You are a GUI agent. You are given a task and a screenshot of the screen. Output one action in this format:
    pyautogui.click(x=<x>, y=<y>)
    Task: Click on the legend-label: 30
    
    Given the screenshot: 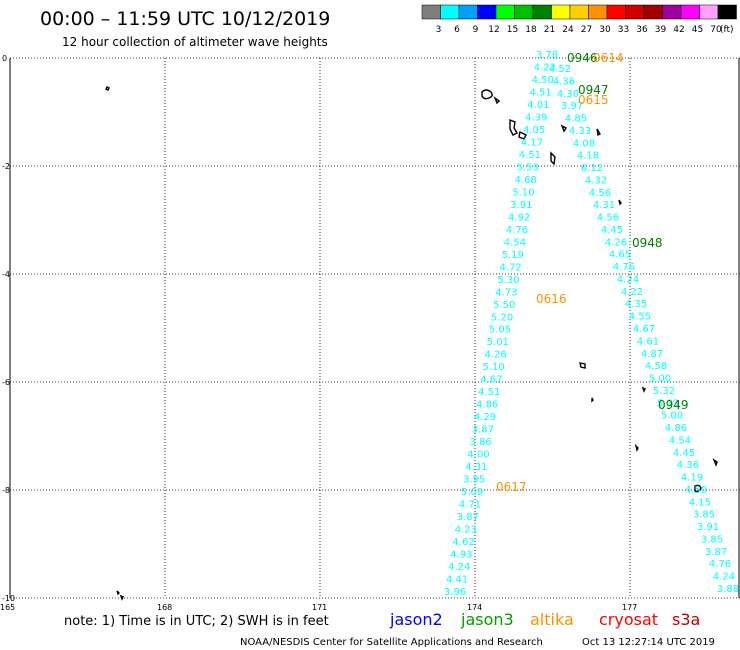 What is the action you would take?
    pyautogui.click(x=605, y=30)
    